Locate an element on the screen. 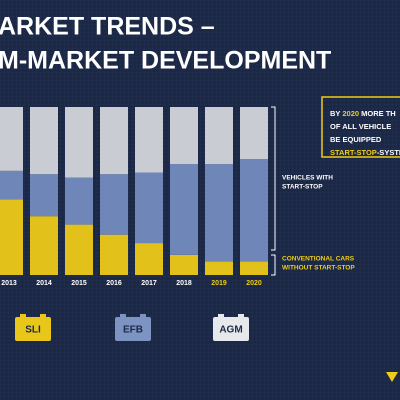 The width and height of the screenshot is (400, 400). bracket is located at coordinates (273, 191).